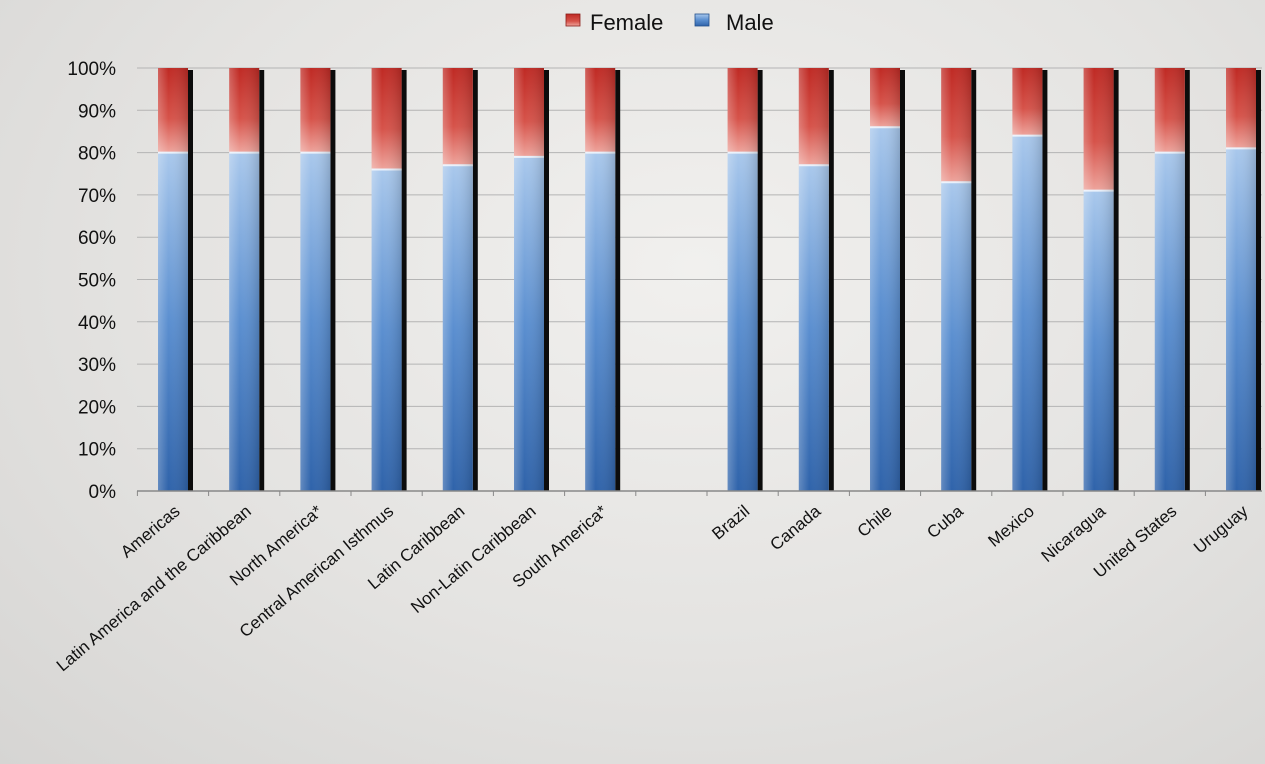 The height and width of the screenshot is (764, 1265). What do you see at coordinates (103, 492) in the screenshot?
I see `y-tick-label: 0%` at bounding box center [103, 492].